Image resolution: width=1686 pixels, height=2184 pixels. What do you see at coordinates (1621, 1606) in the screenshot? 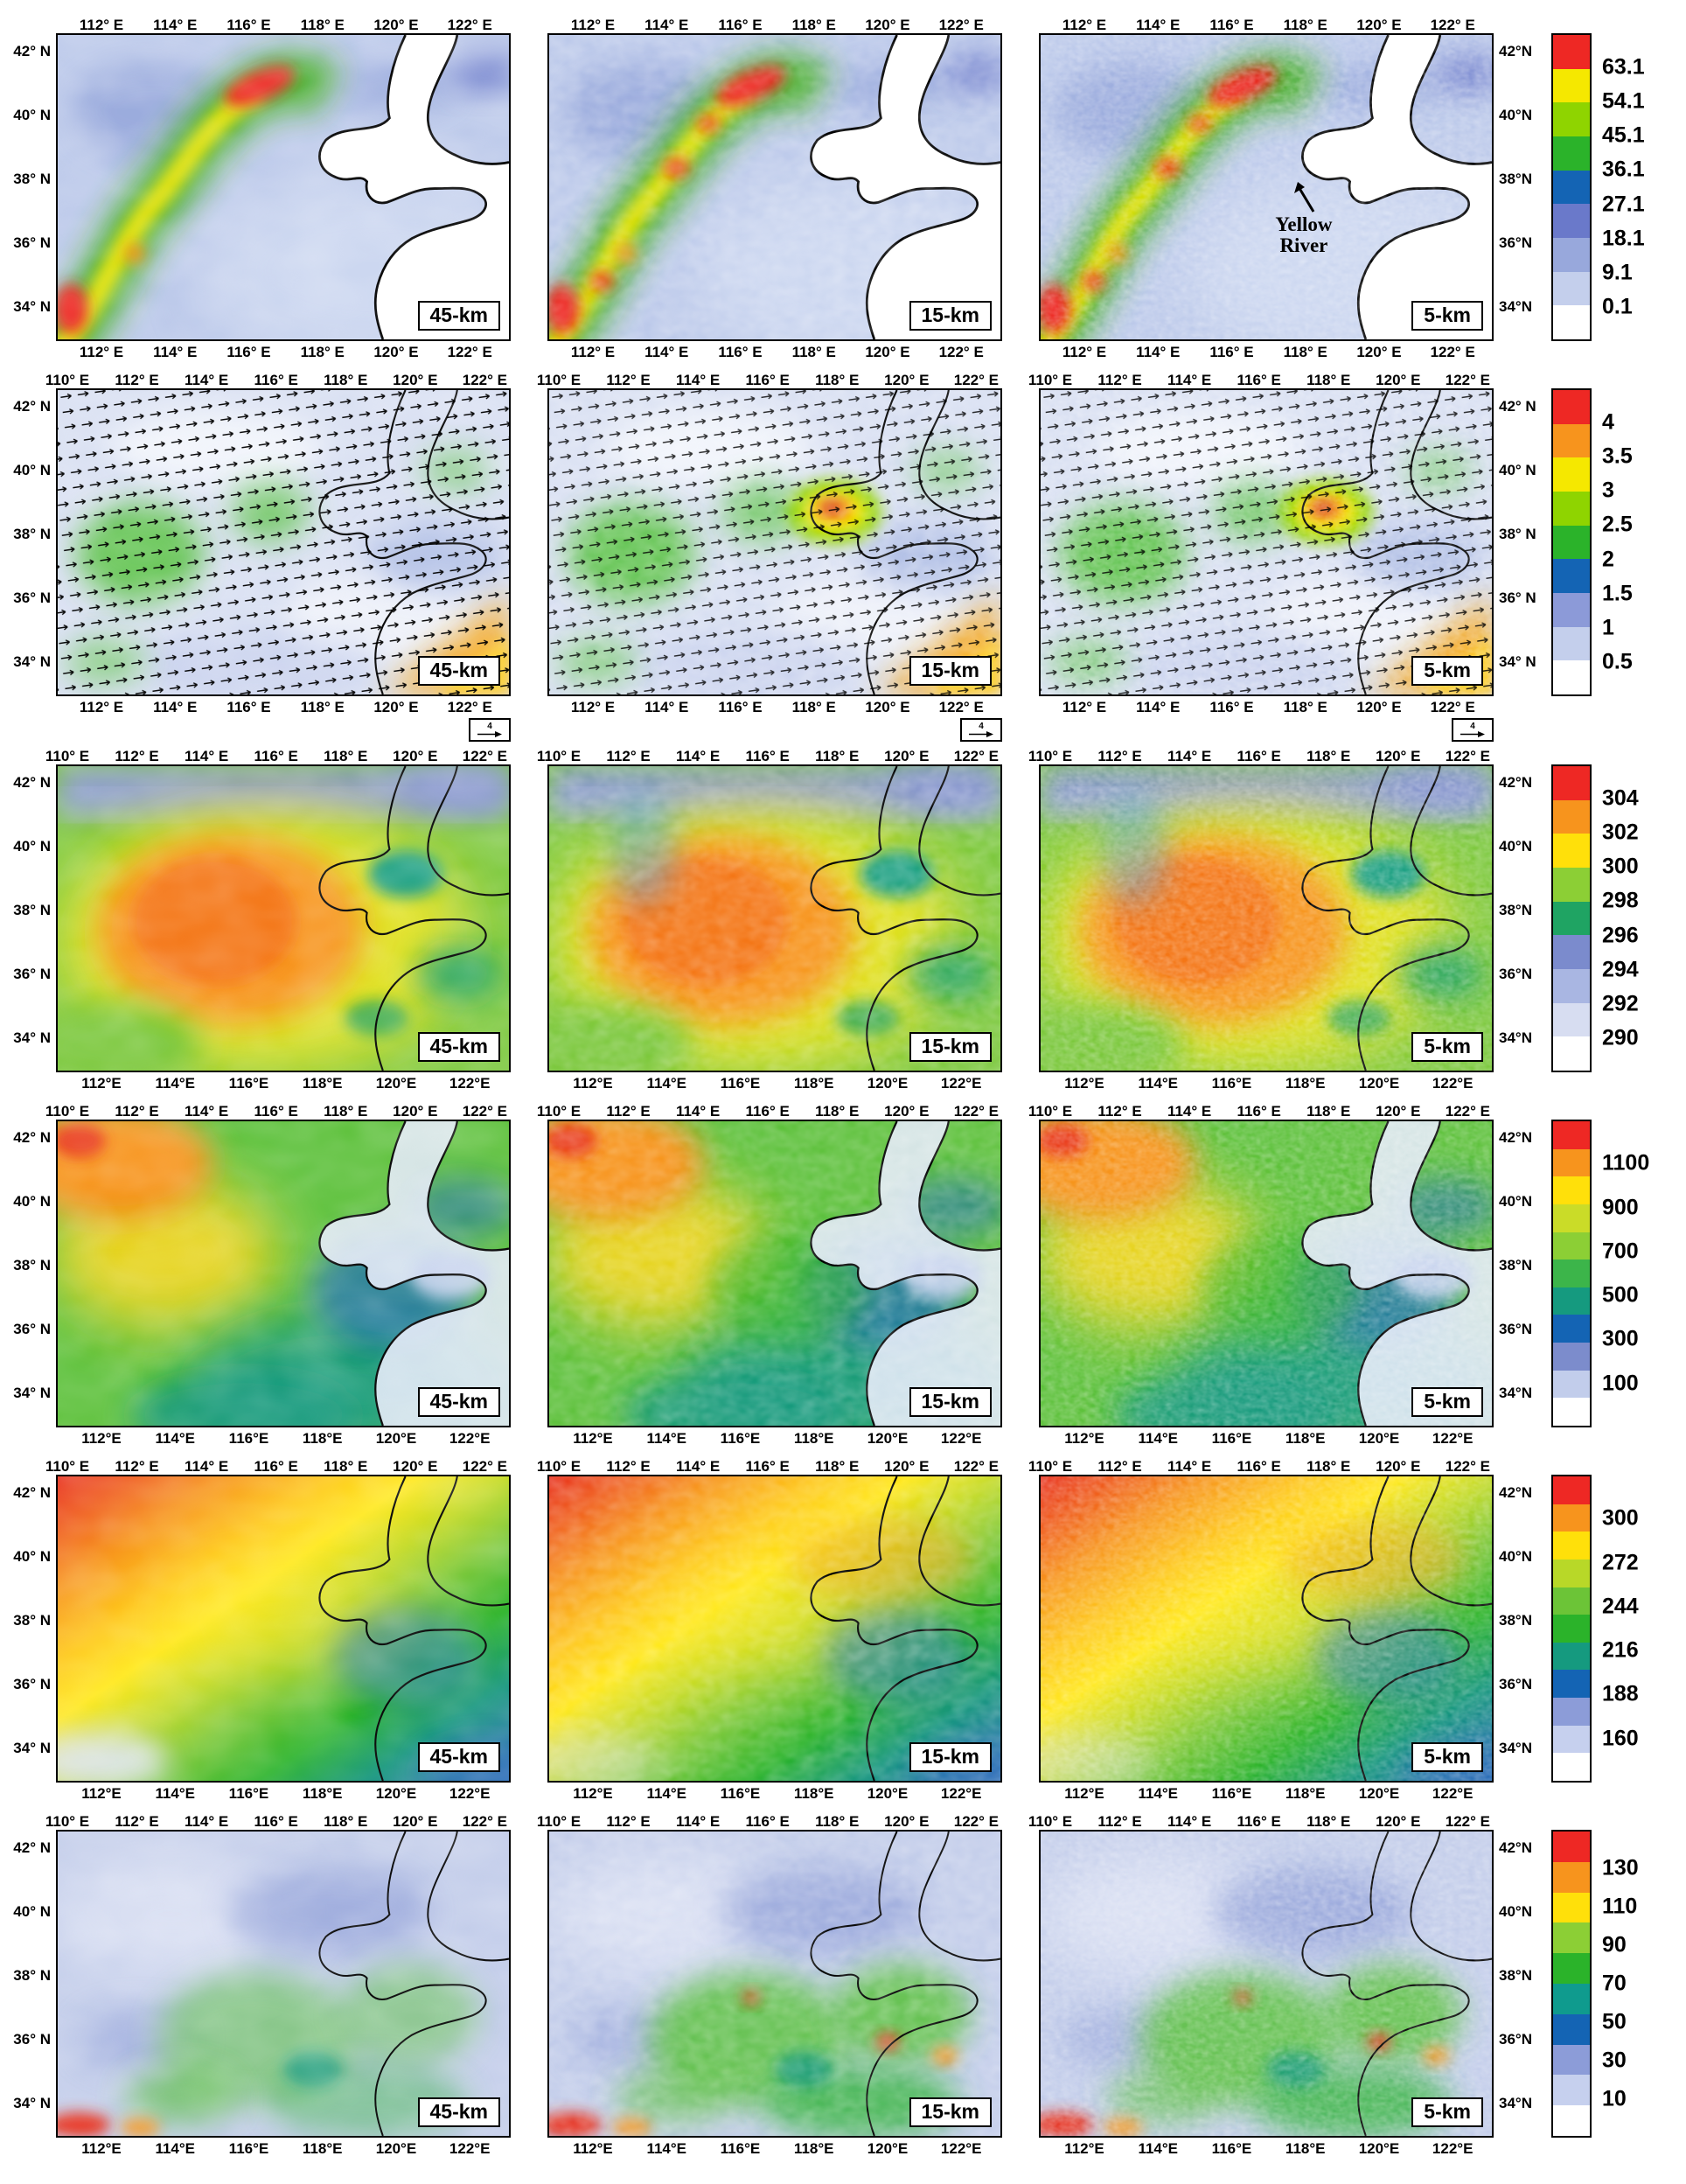
I see `colorbar-tick-label: 244` at bounding box center [1621, 1606].